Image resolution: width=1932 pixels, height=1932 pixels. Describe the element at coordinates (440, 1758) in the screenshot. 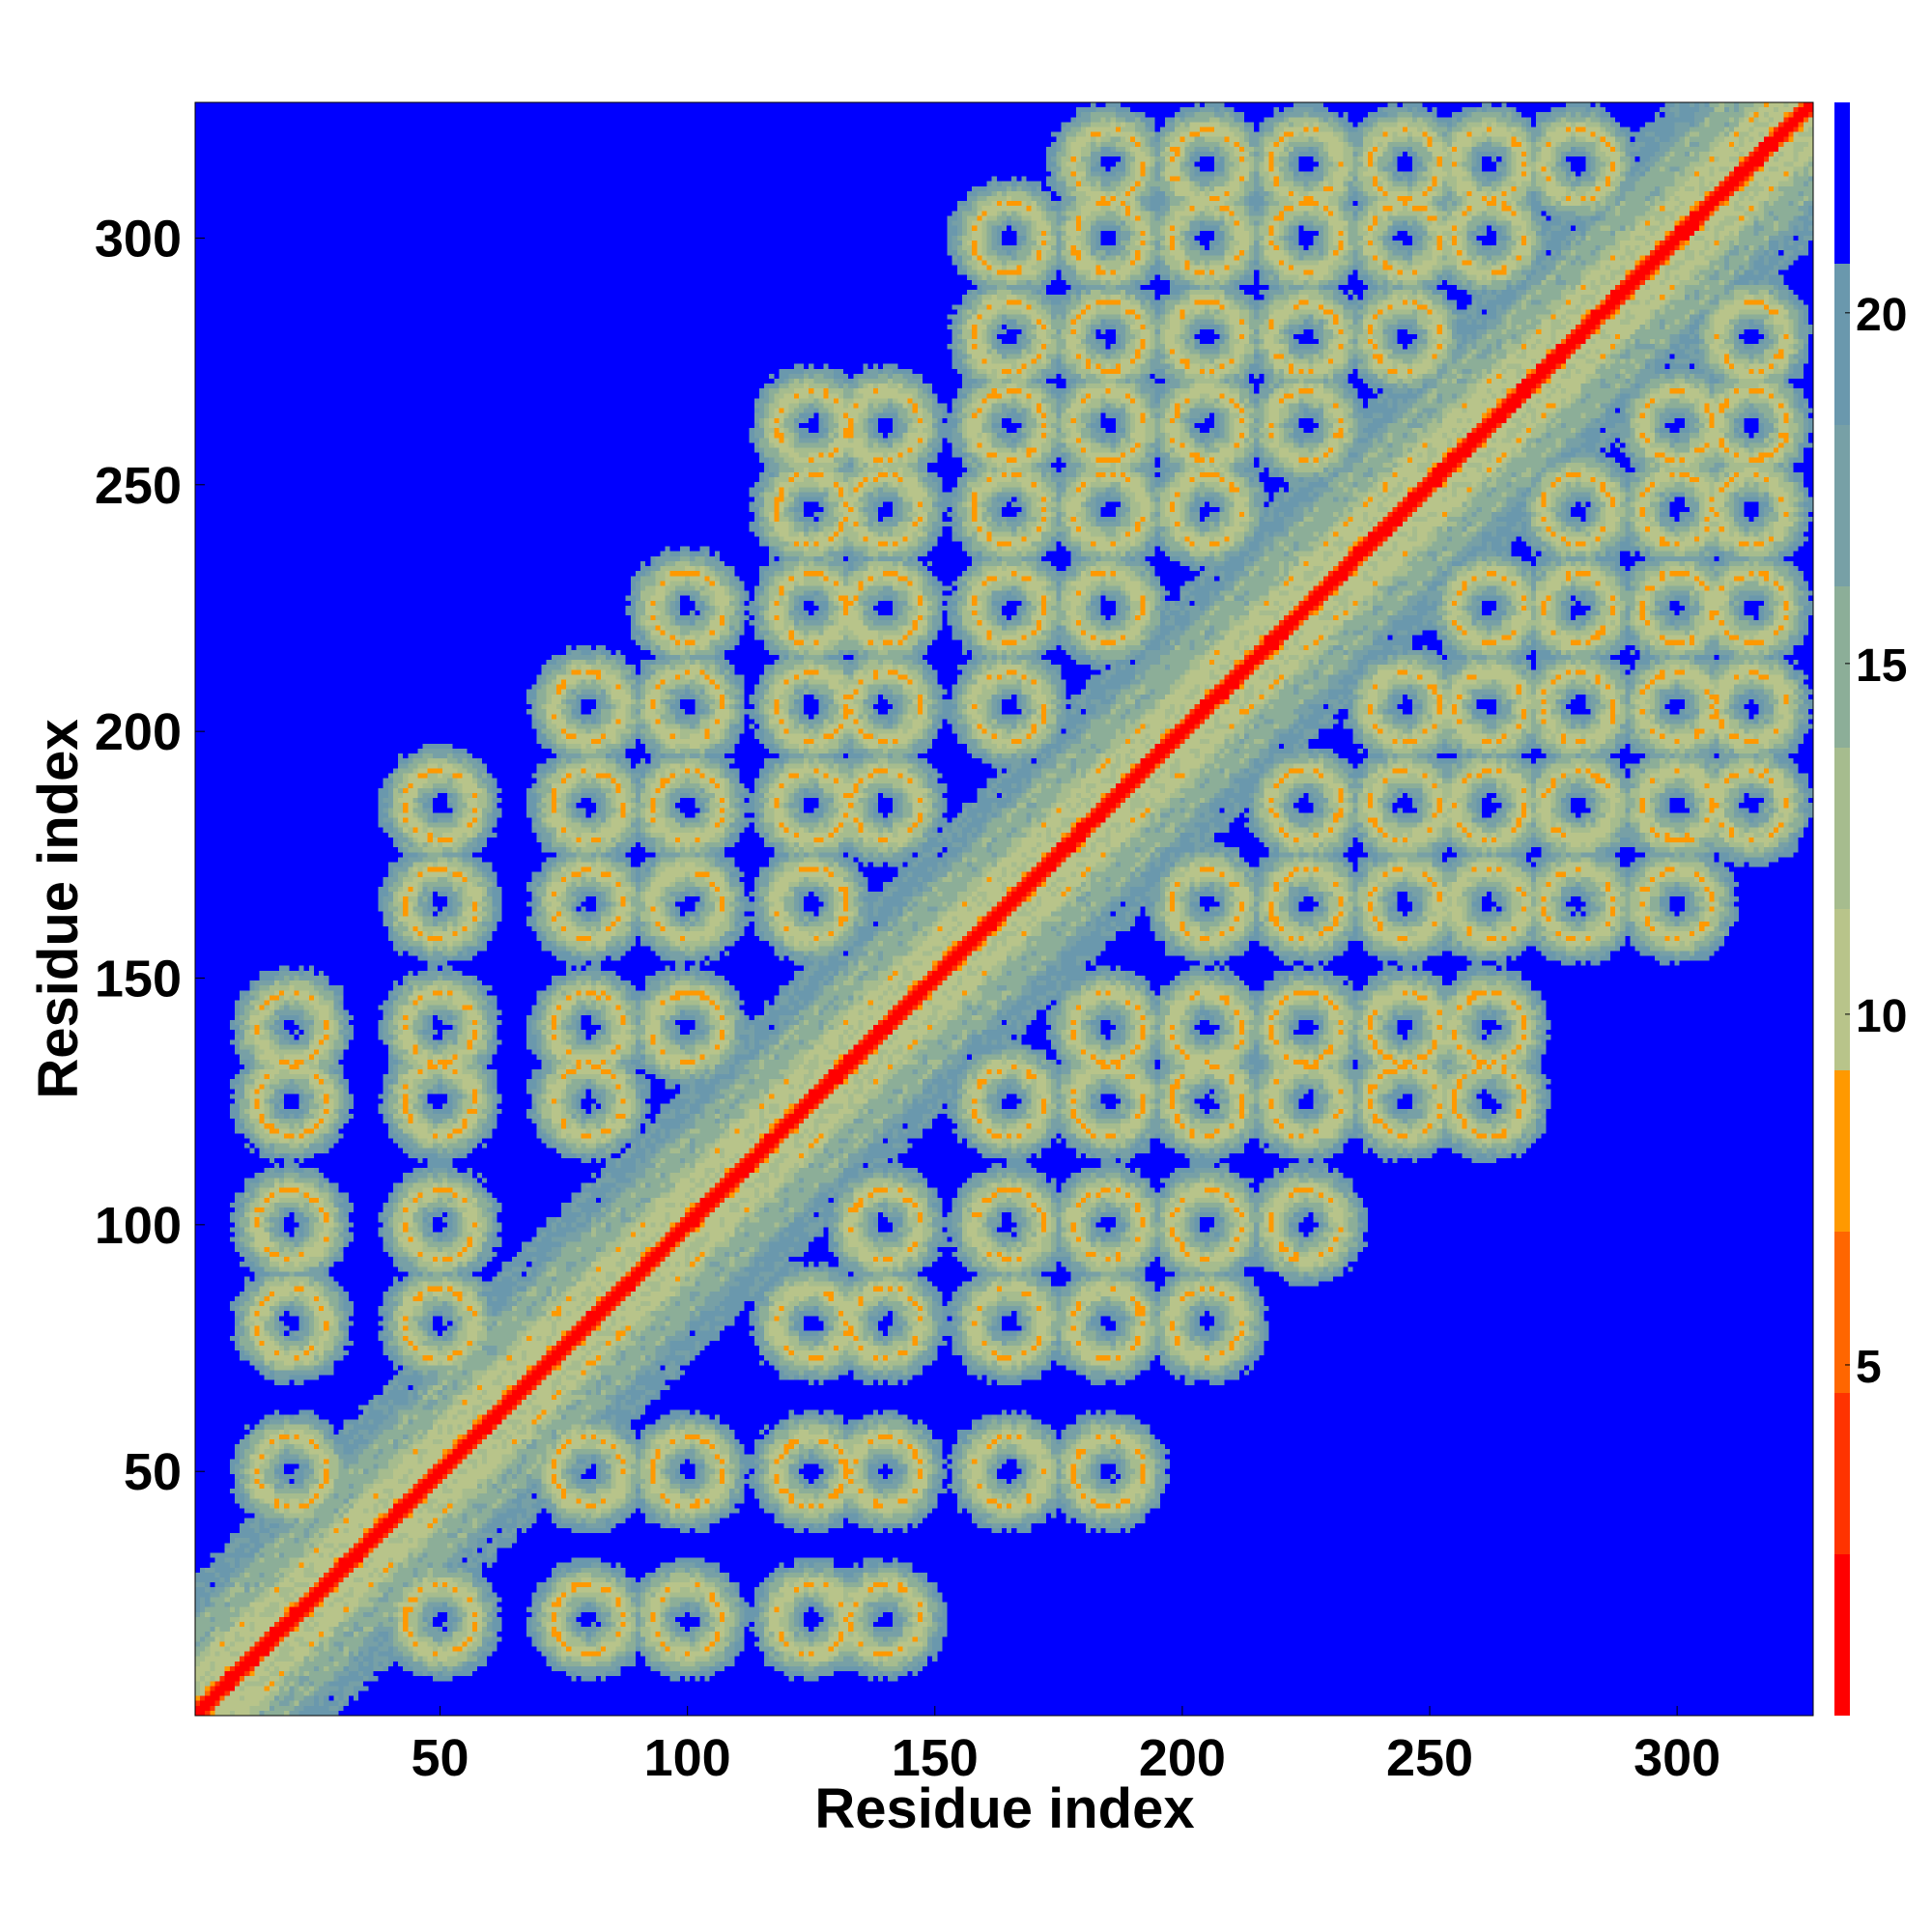

I see `x-tick-label: 50` at that location.